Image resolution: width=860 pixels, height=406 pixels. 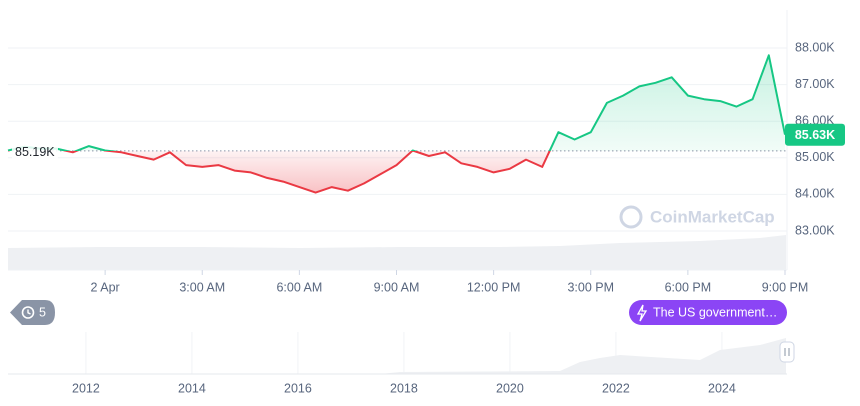 What do you see at coordinates (815, 47) in the screenshot?
I see `y-tick-label: 88.00K` at bounding box center [815, 47].